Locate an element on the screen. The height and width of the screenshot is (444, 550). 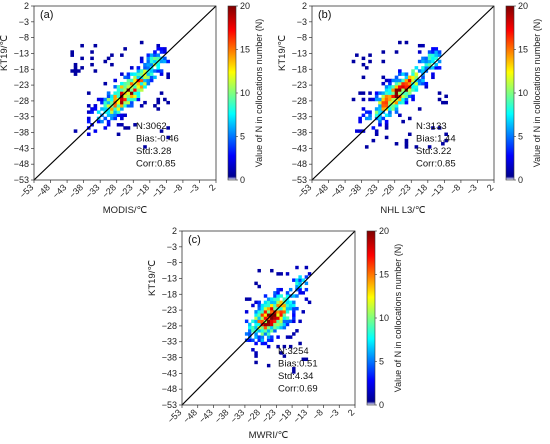
panel-label: (c) is located at coordinates (194, 240).